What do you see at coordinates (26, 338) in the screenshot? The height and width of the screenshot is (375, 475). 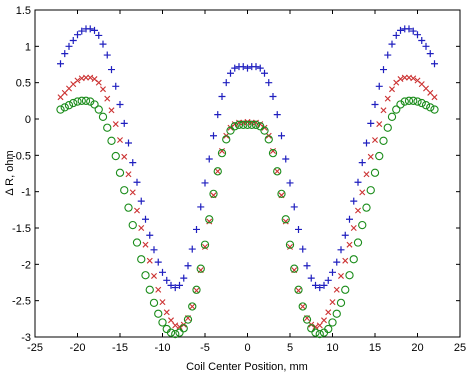 I see `y-tick-label: -3` at bounding box center [26, 338].